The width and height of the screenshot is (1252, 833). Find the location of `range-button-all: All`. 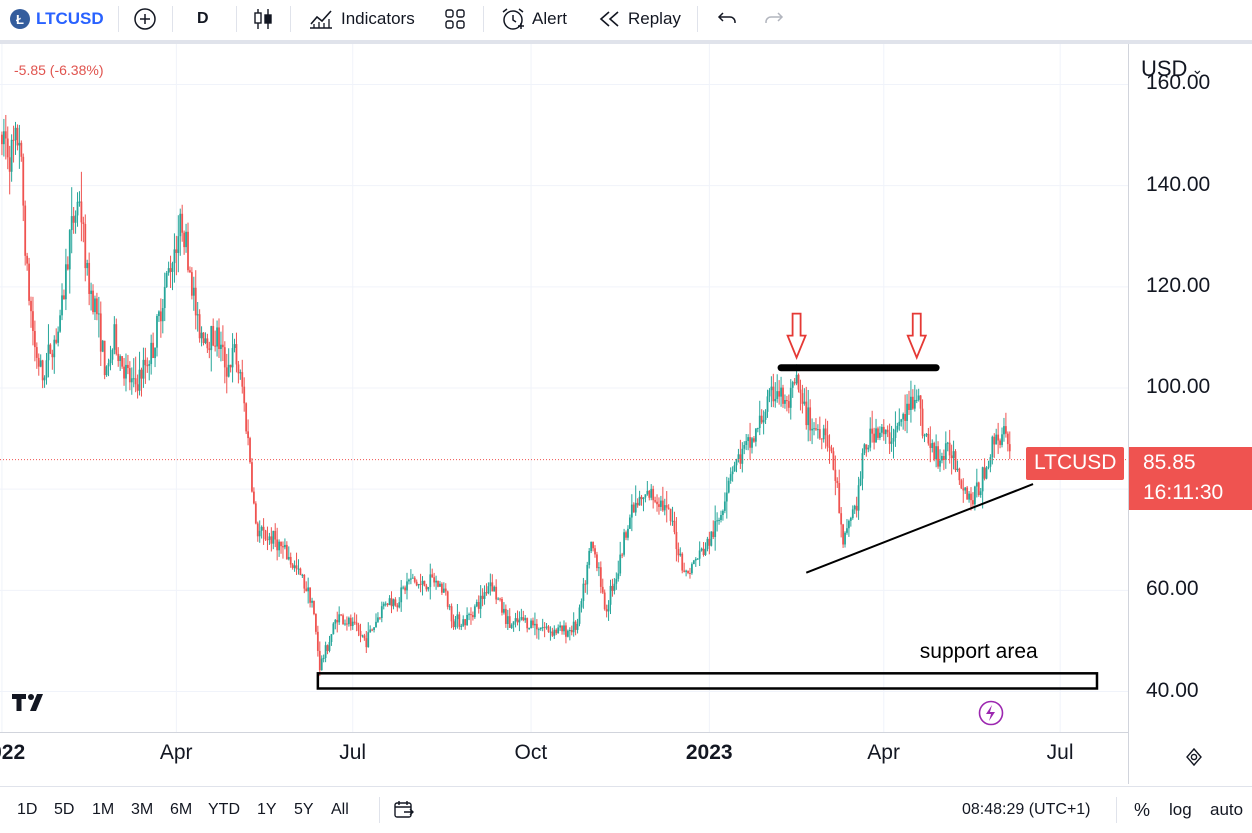

range-button-all: All is located at coordinates (340, 809).